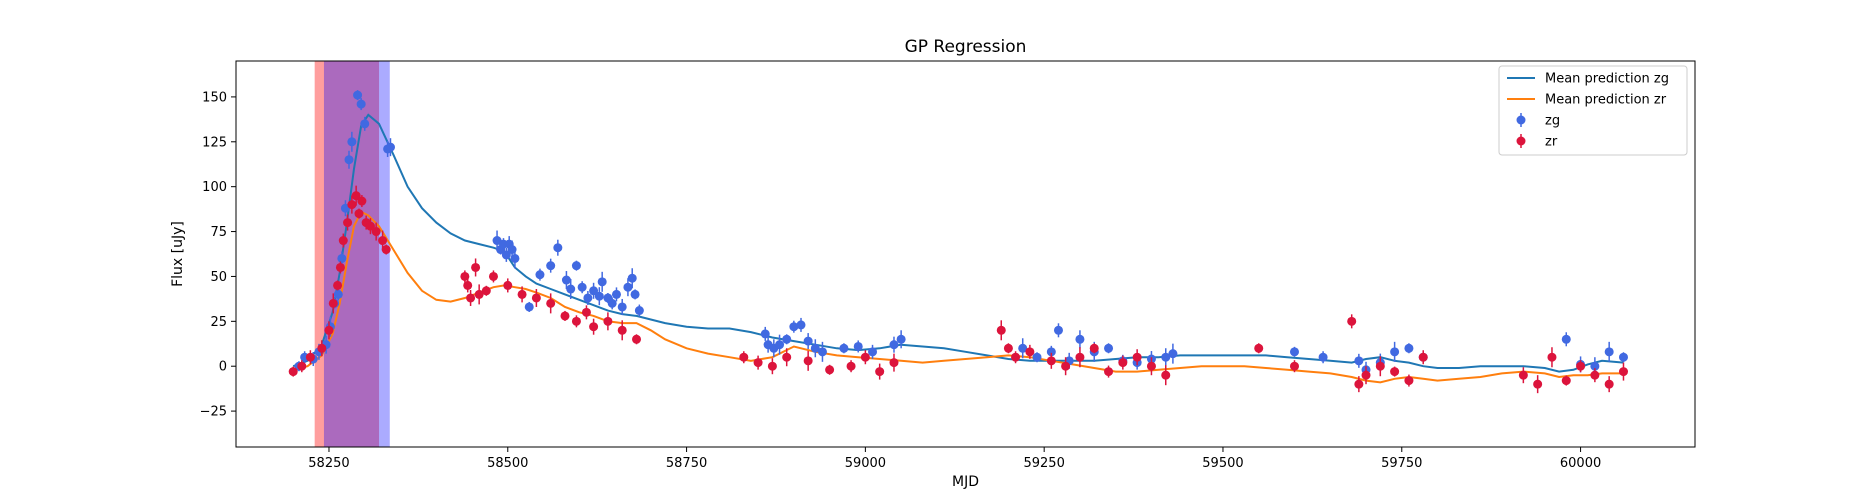  I want to click on y-tick-label: 25, so click(218, 322).